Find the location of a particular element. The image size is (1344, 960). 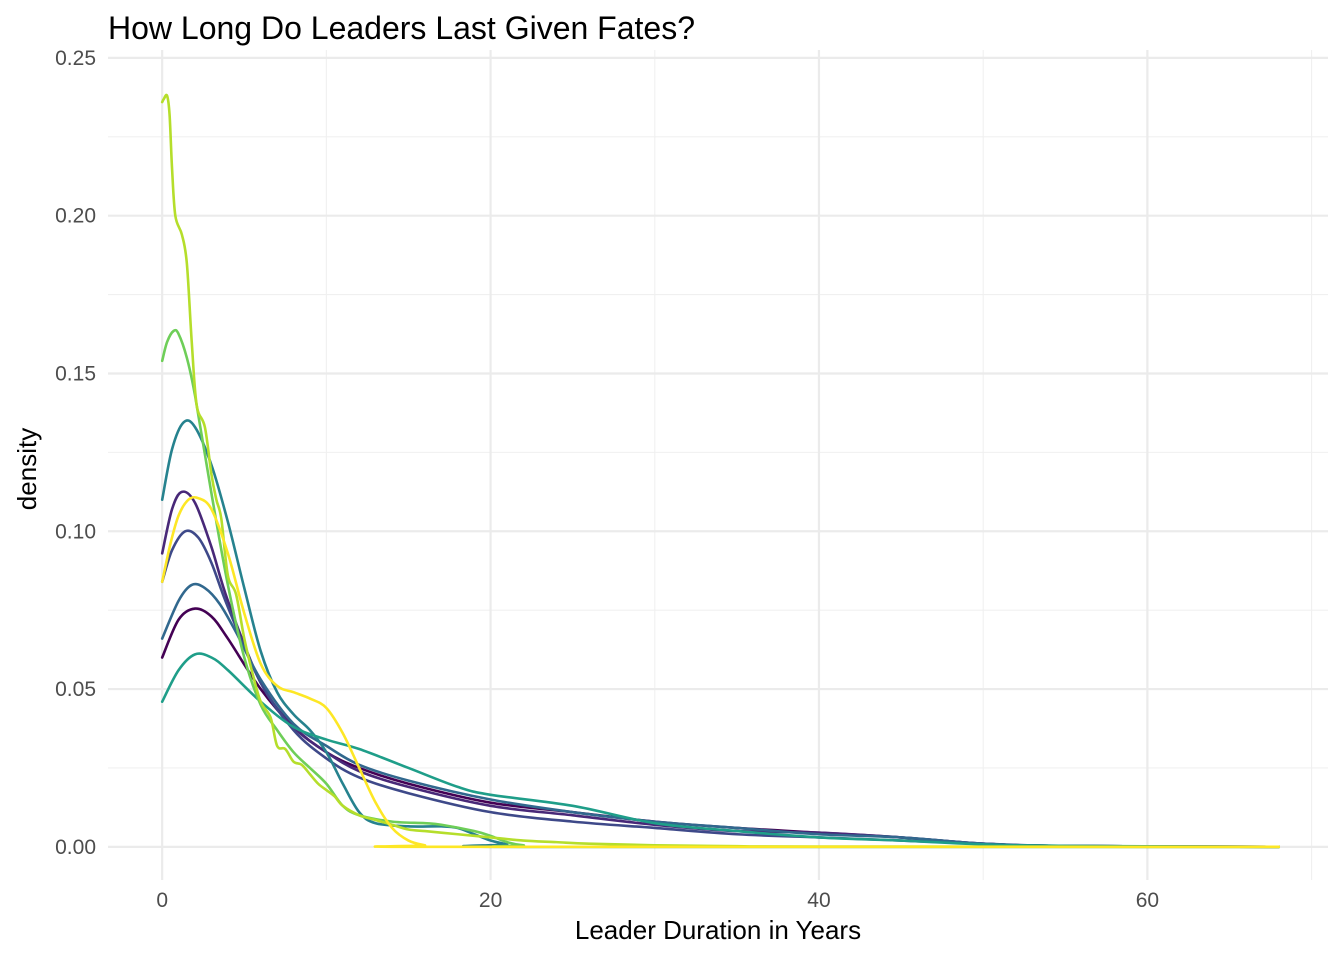

y-tick-label: 0.25 is located at coordinates (75, 58).